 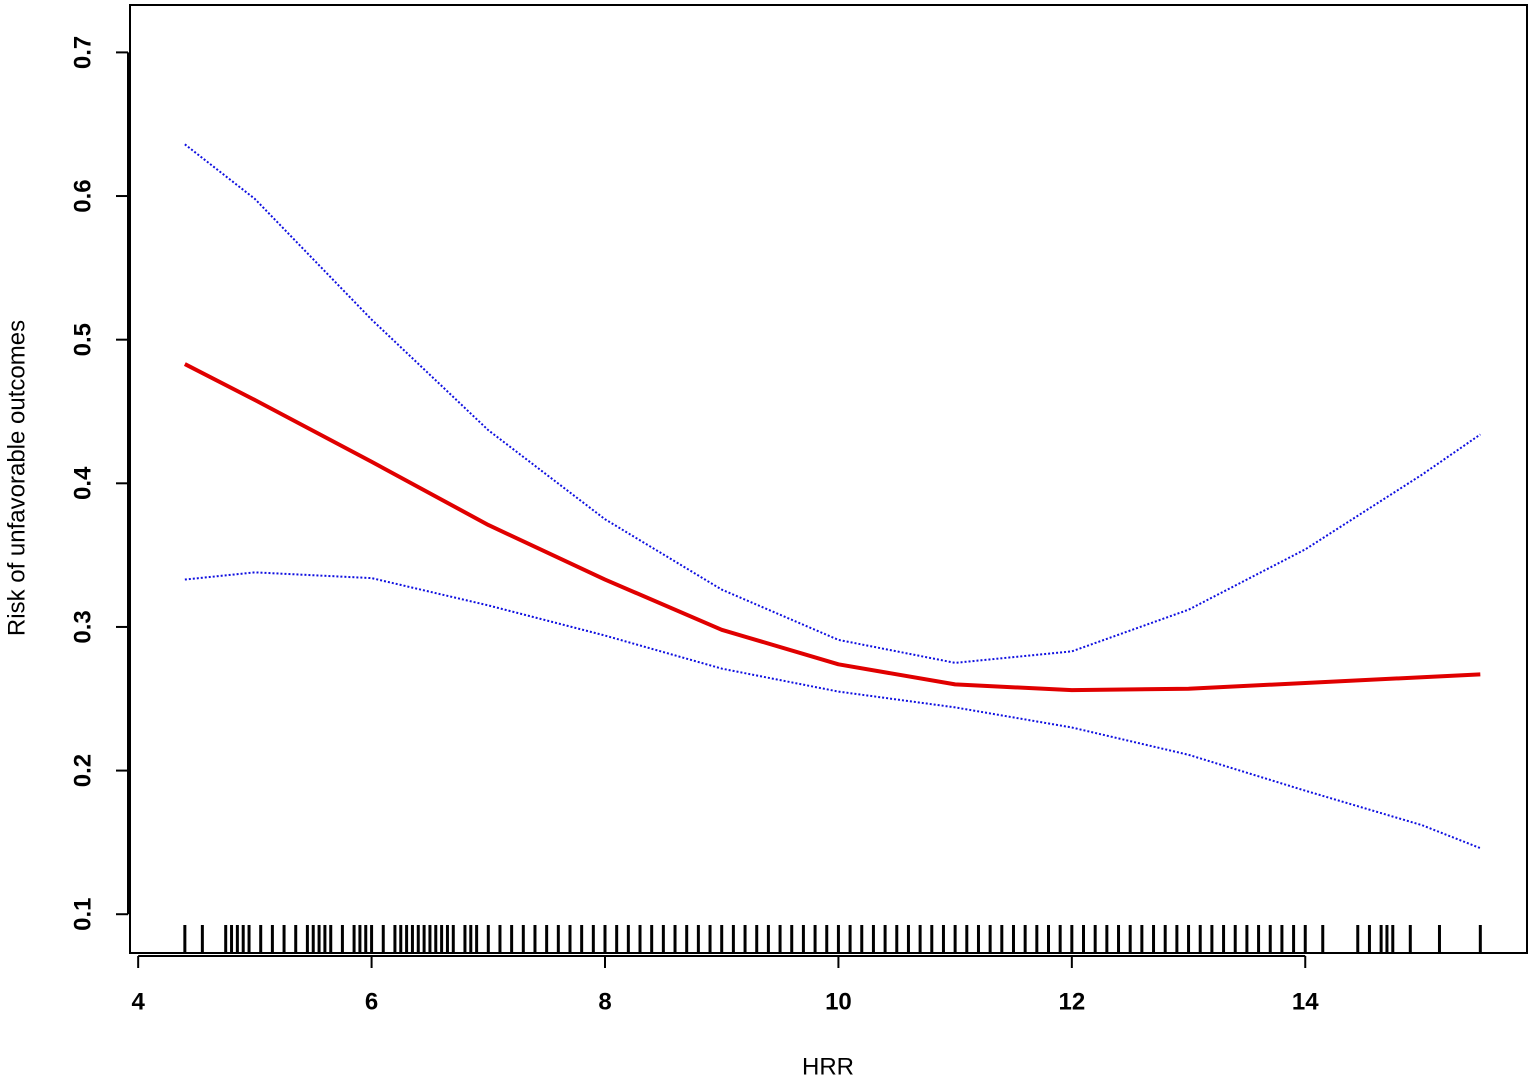 I want to click on x-tick-label: 12, so click(x=1071, y=1001).